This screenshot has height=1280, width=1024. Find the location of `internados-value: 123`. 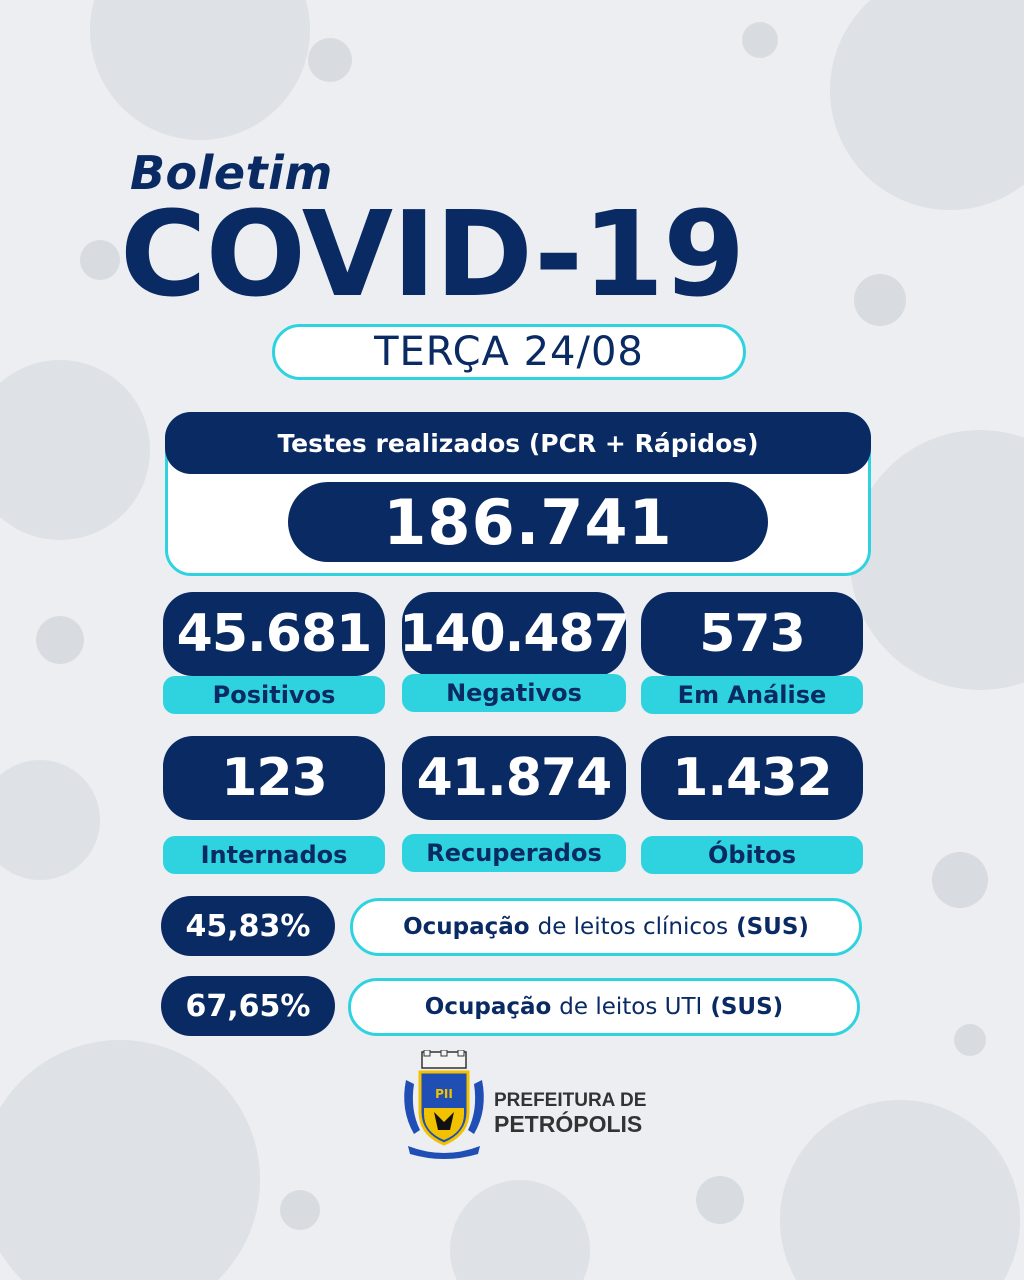

internados-value: 123 is located at coordinates (274, 778).